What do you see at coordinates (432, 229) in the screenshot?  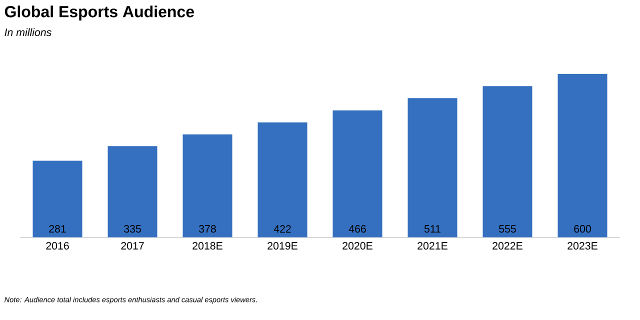 I see `data-label: 511` at bounding box center [432, 229].